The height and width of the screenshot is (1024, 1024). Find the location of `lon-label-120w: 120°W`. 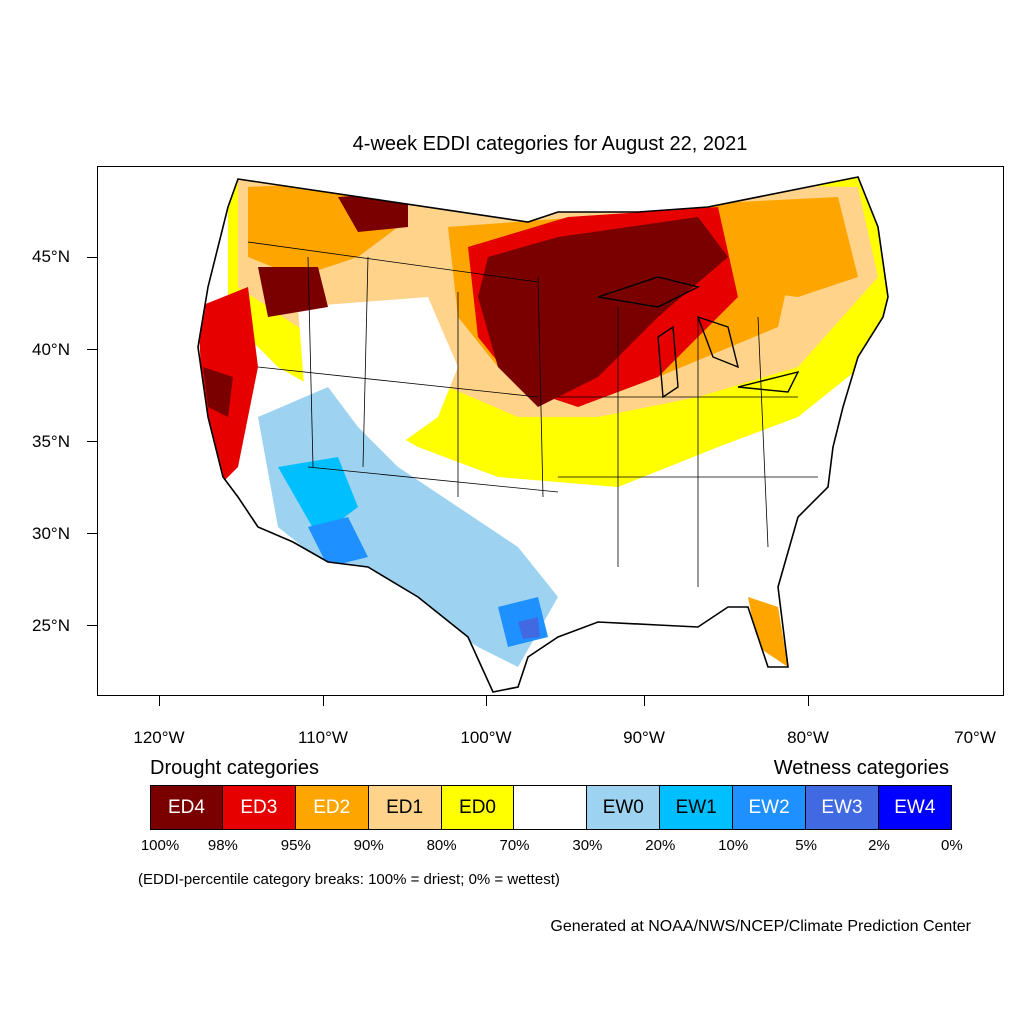

lon-label-120w: 120°W is located at coordinates (159, 737).